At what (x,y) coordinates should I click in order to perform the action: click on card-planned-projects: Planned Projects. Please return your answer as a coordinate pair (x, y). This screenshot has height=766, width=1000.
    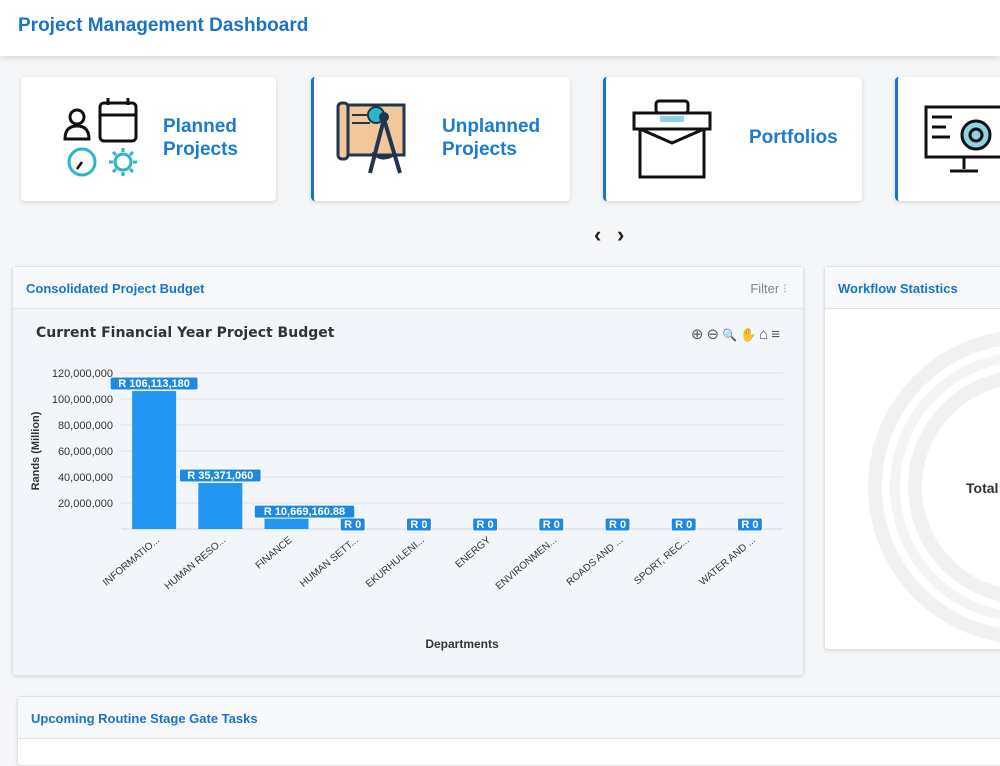
    Looking at the image, I should click on (148, 139).